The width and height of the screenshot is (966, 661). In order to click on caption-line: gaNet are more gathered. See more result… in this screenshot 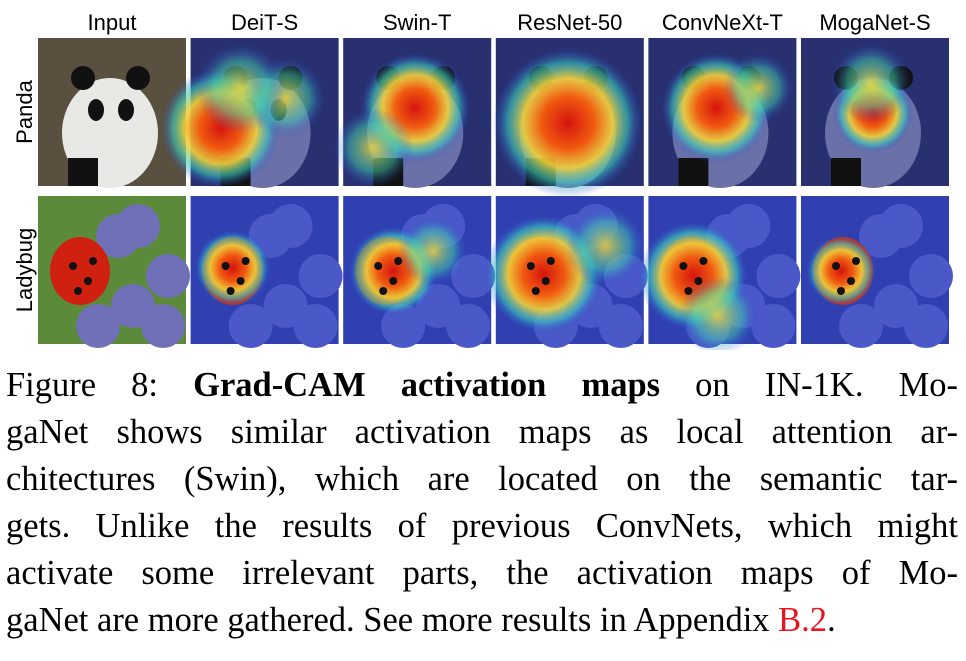, I will do `click(482, 620)`.